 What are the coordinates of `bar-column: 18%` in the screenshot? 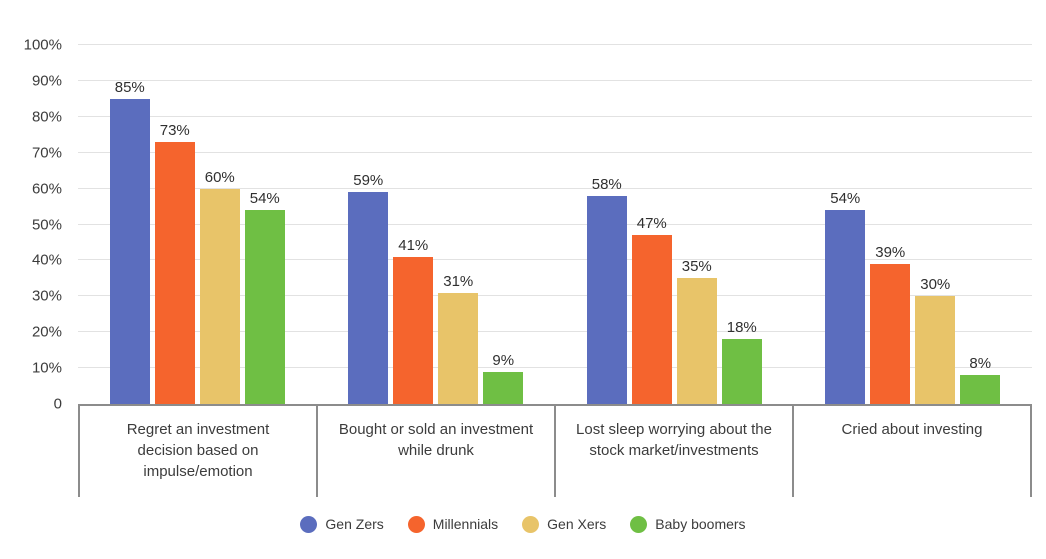 It's located at (741, 224).